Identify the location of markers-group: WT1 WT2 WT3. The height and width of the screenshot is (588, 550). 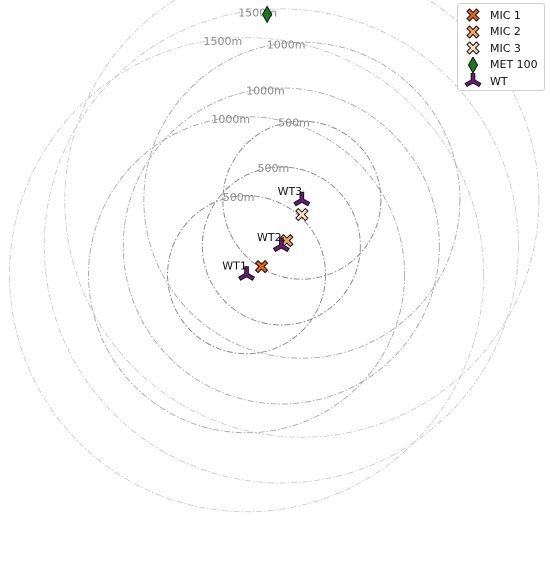
(266, 143).